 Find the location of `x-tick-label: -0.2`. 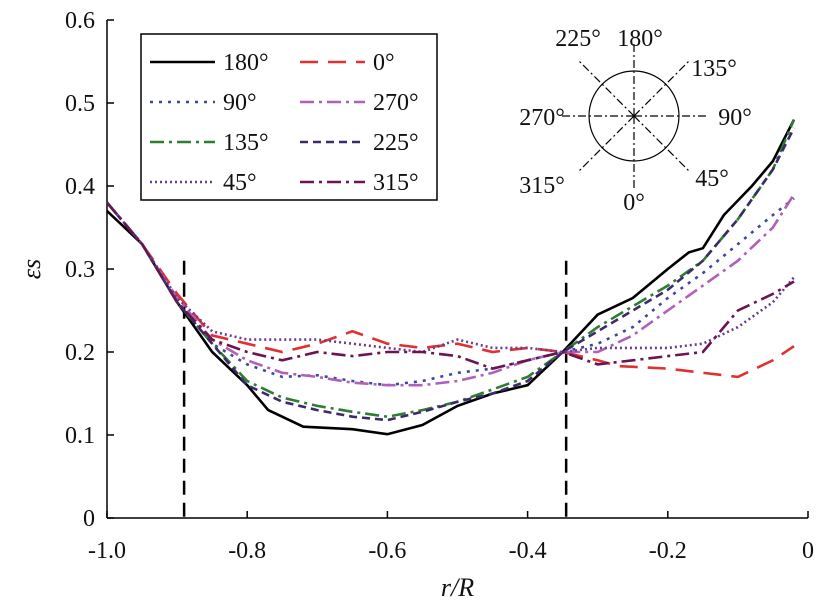

x-tick-label: -0.2 is located at coordinates (668, 551).